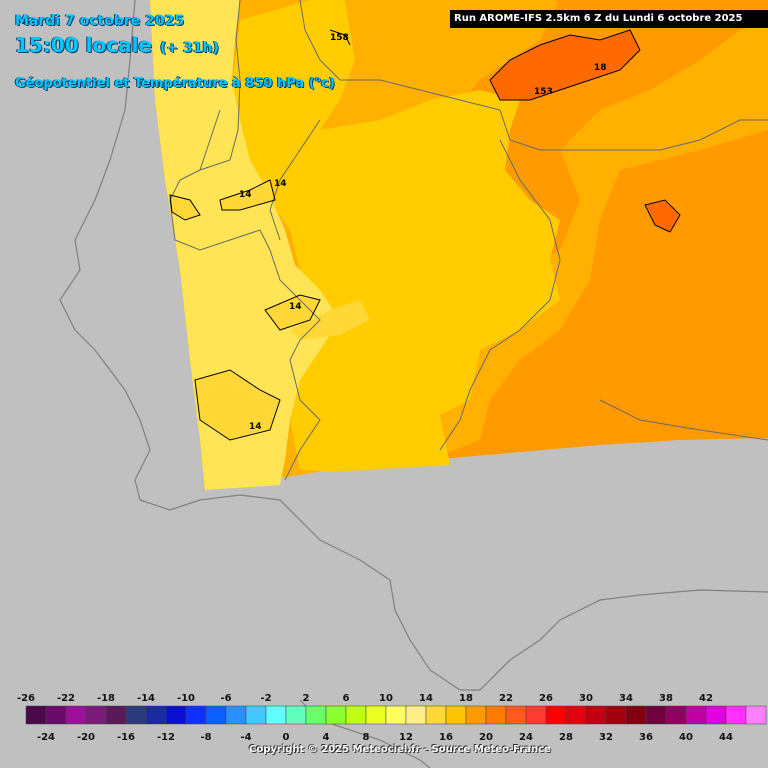 The height and width of the screenshot is (768, 768). What do you see at coordinates (526, 737) in the screenshot?
I see `legend-label-bottom: 24` at bounding box center [526, 737].